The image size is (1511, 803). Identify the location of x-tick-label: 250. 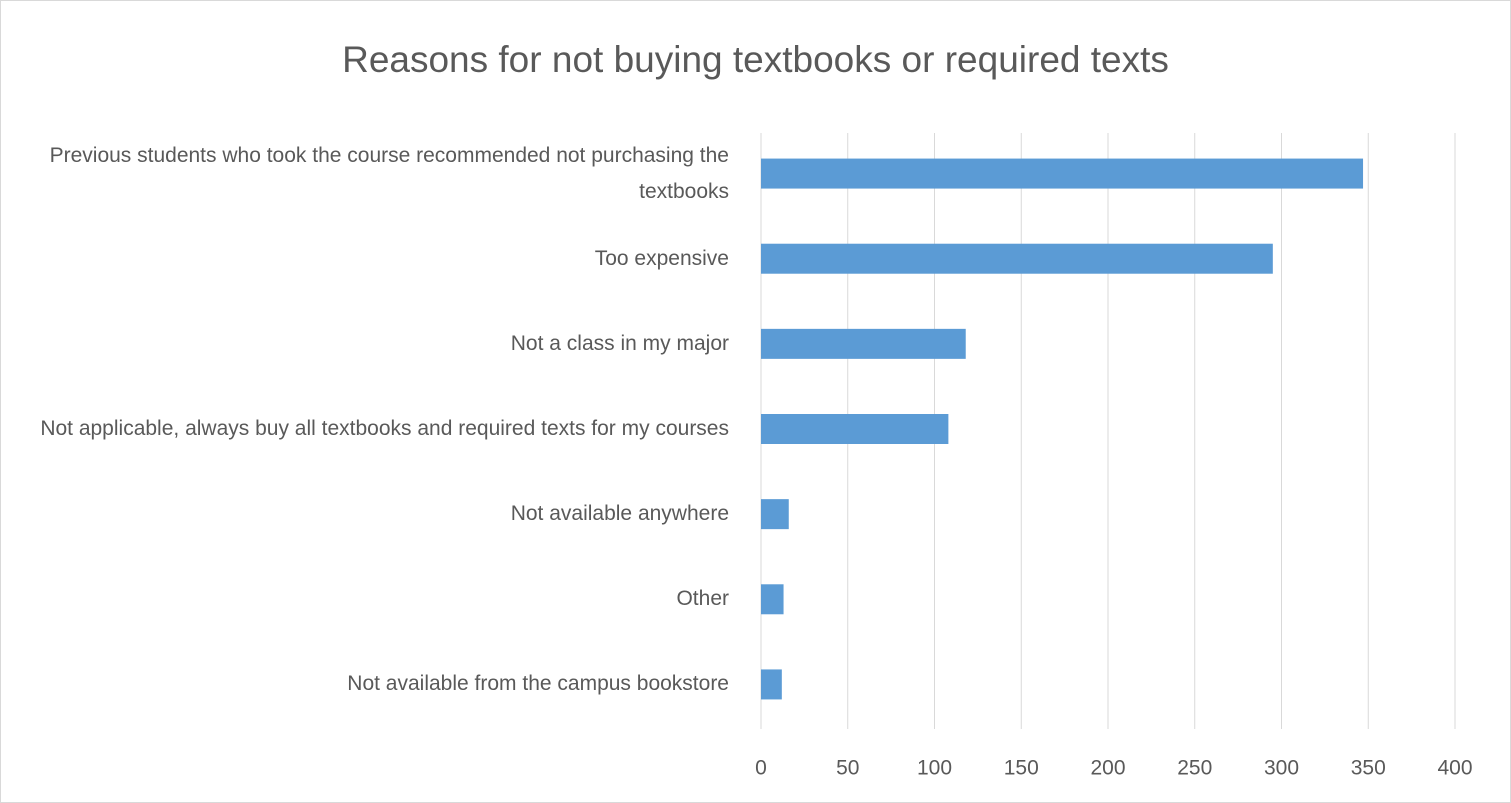
(1194, 768).